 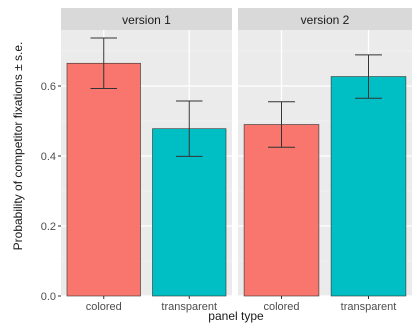 I want to click on y-tick-label: 0.2, so click(x=48, y=227).